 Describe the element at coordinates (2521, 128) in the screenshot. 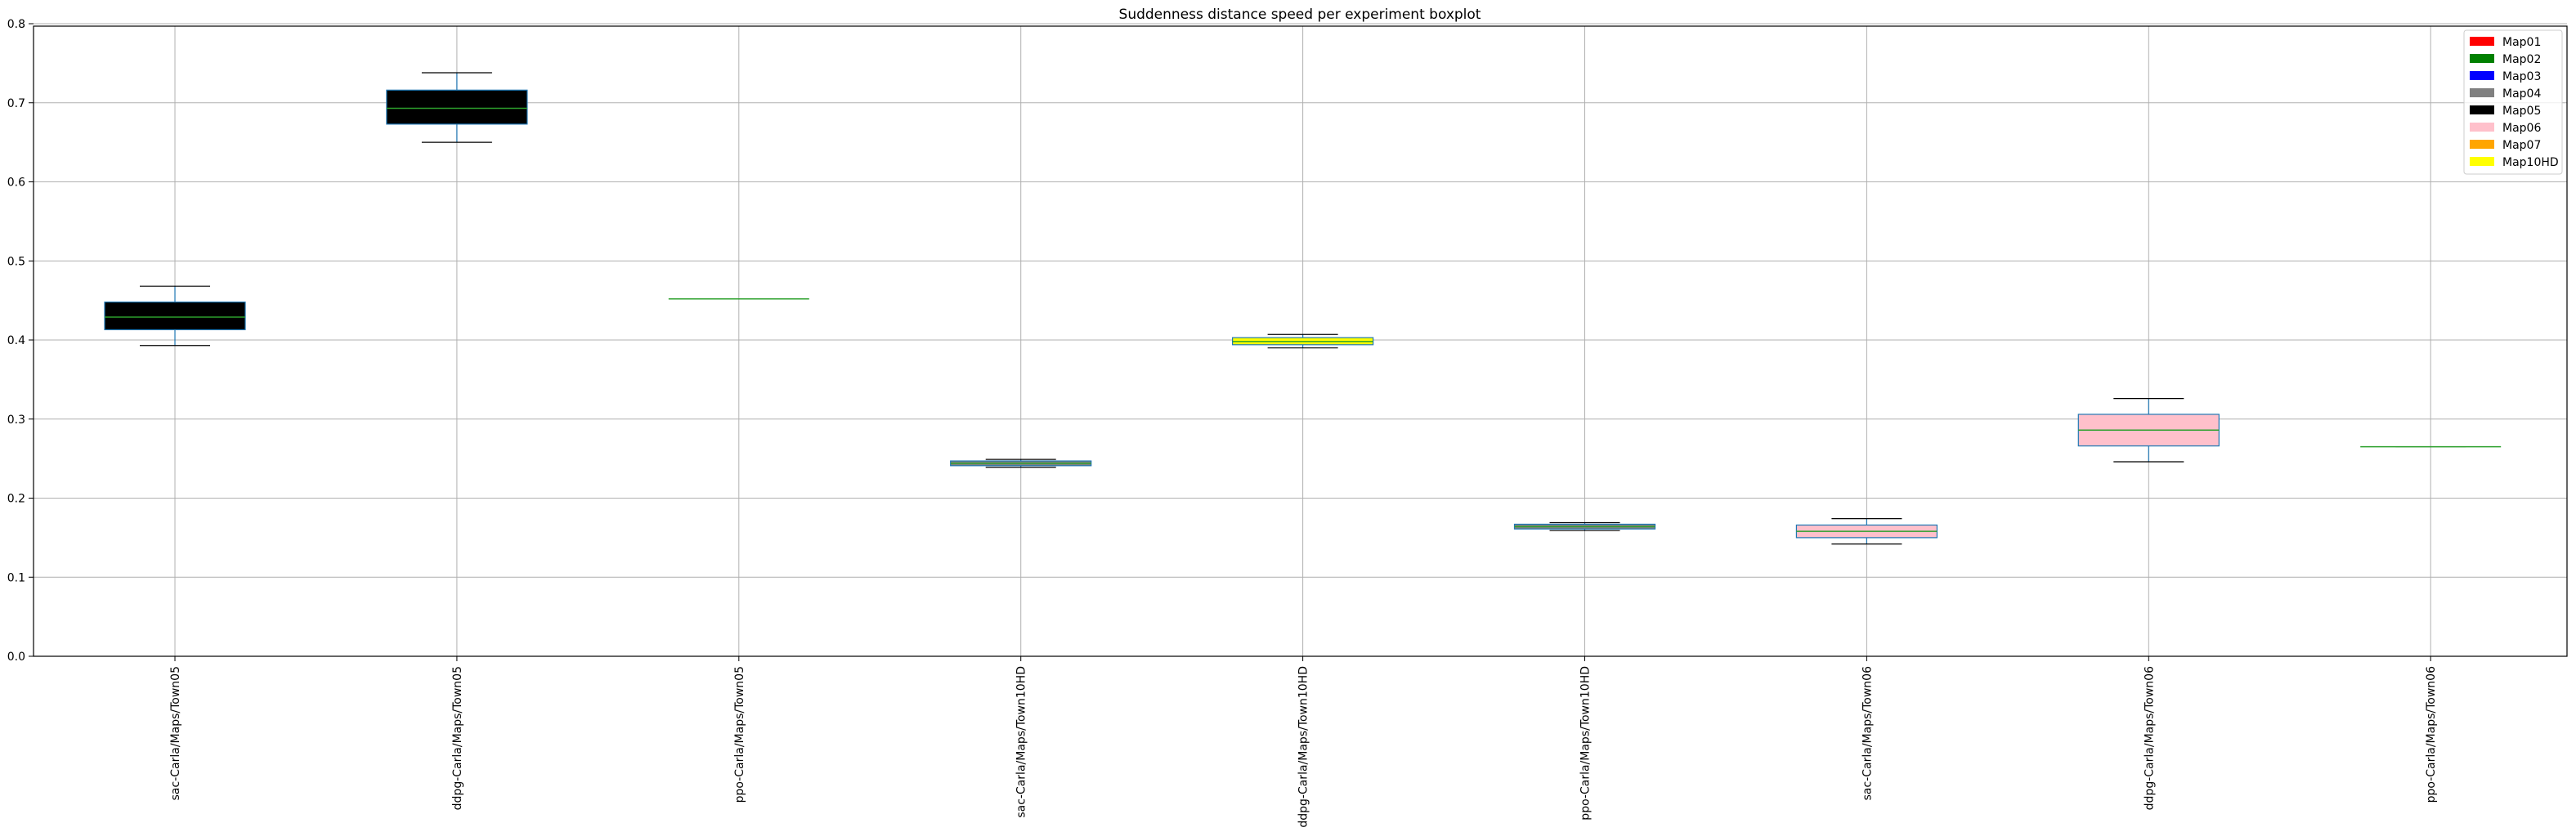

I see `legend-label: Map06` at that location.